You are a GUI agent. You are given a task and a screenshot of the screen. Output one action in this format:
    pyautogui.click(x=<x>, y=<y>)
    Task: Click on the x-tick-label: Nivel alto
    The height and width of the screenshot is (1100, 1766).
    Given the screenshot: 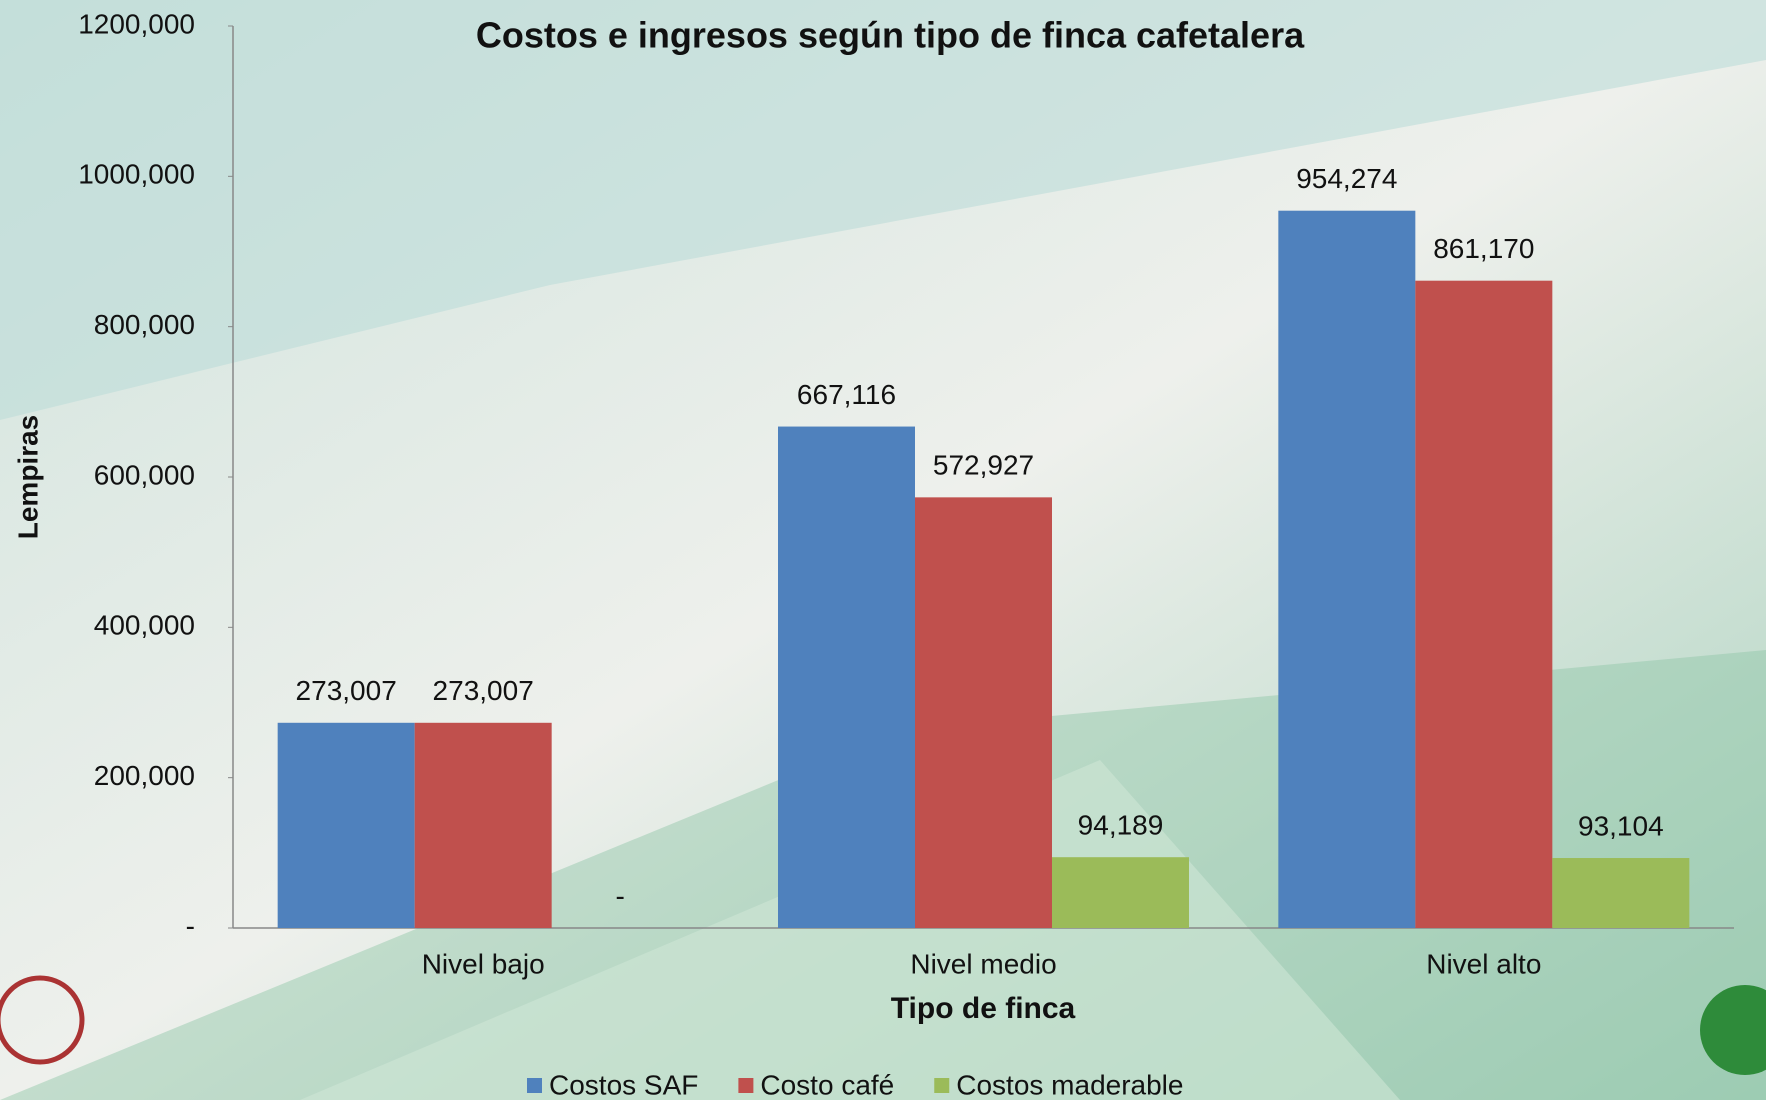 What is the action you would take?
    pyautogui.click(x=1483, y=963)
    